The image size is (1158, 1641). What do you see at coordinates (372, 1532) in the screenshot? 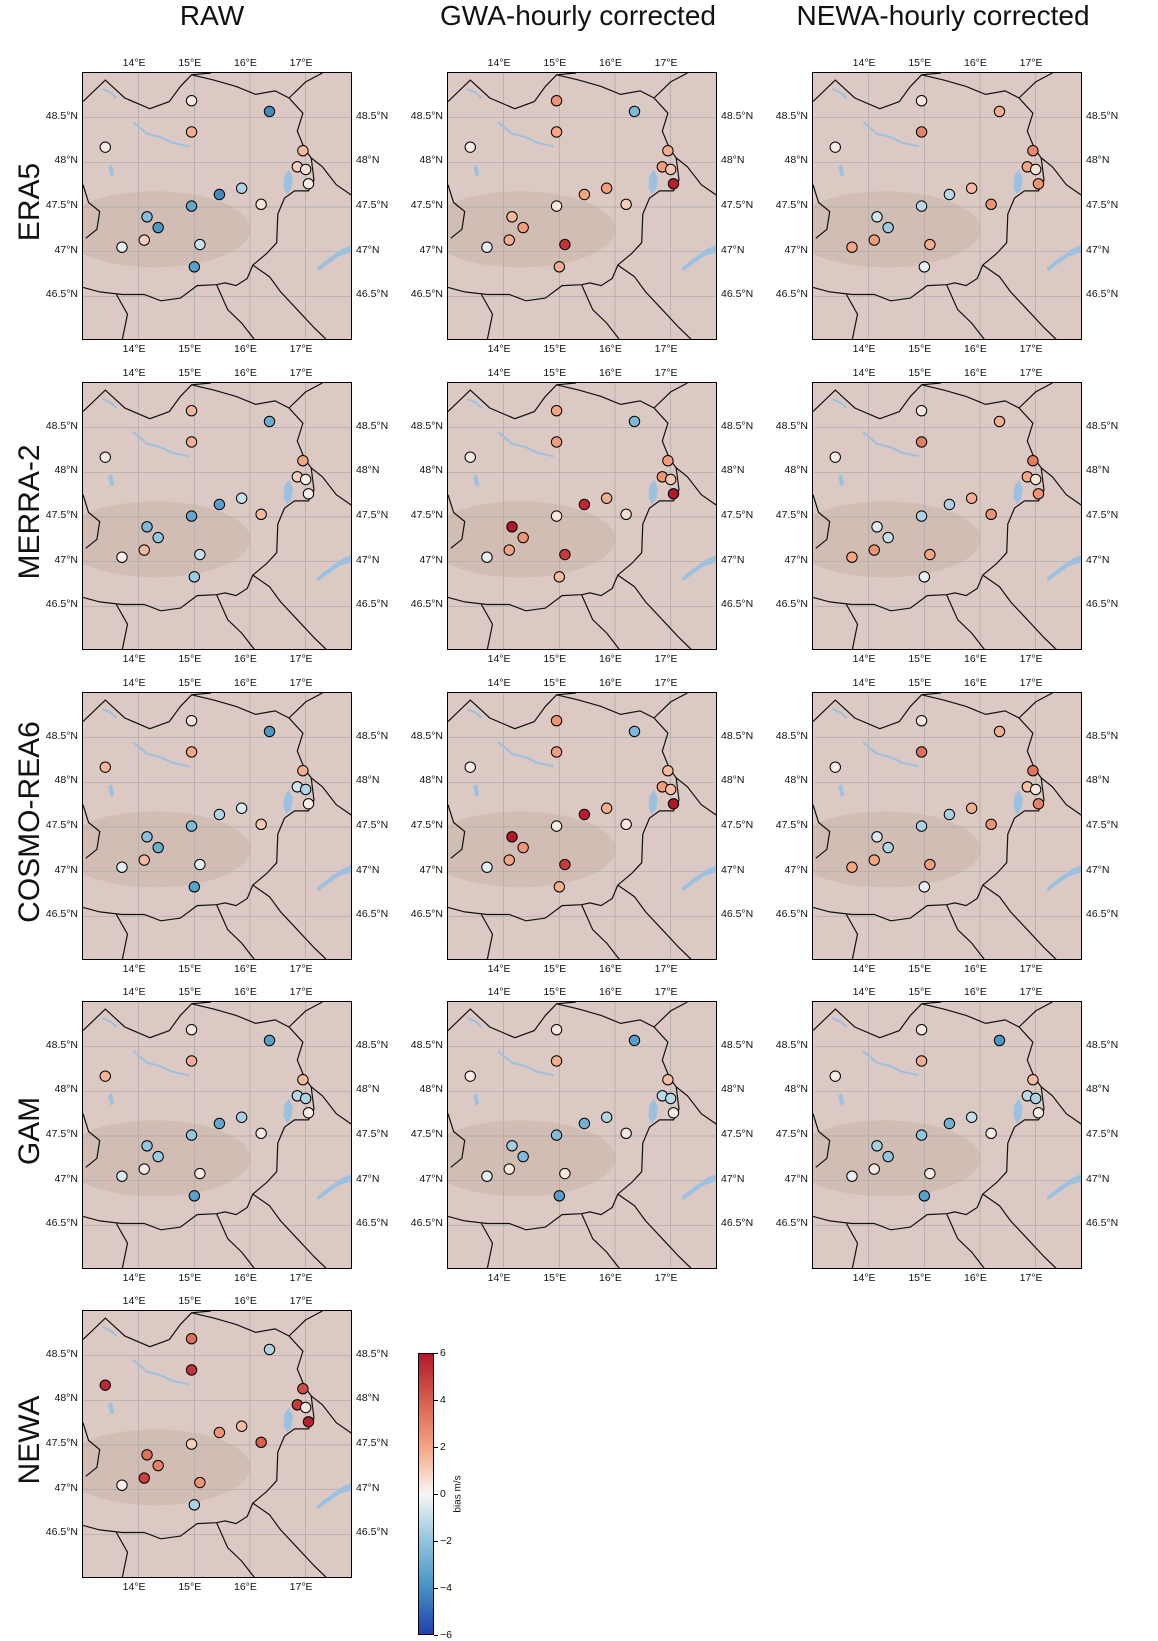
I see `lat-tick-right: 46.5°N` at bounding box center [372, 1532].